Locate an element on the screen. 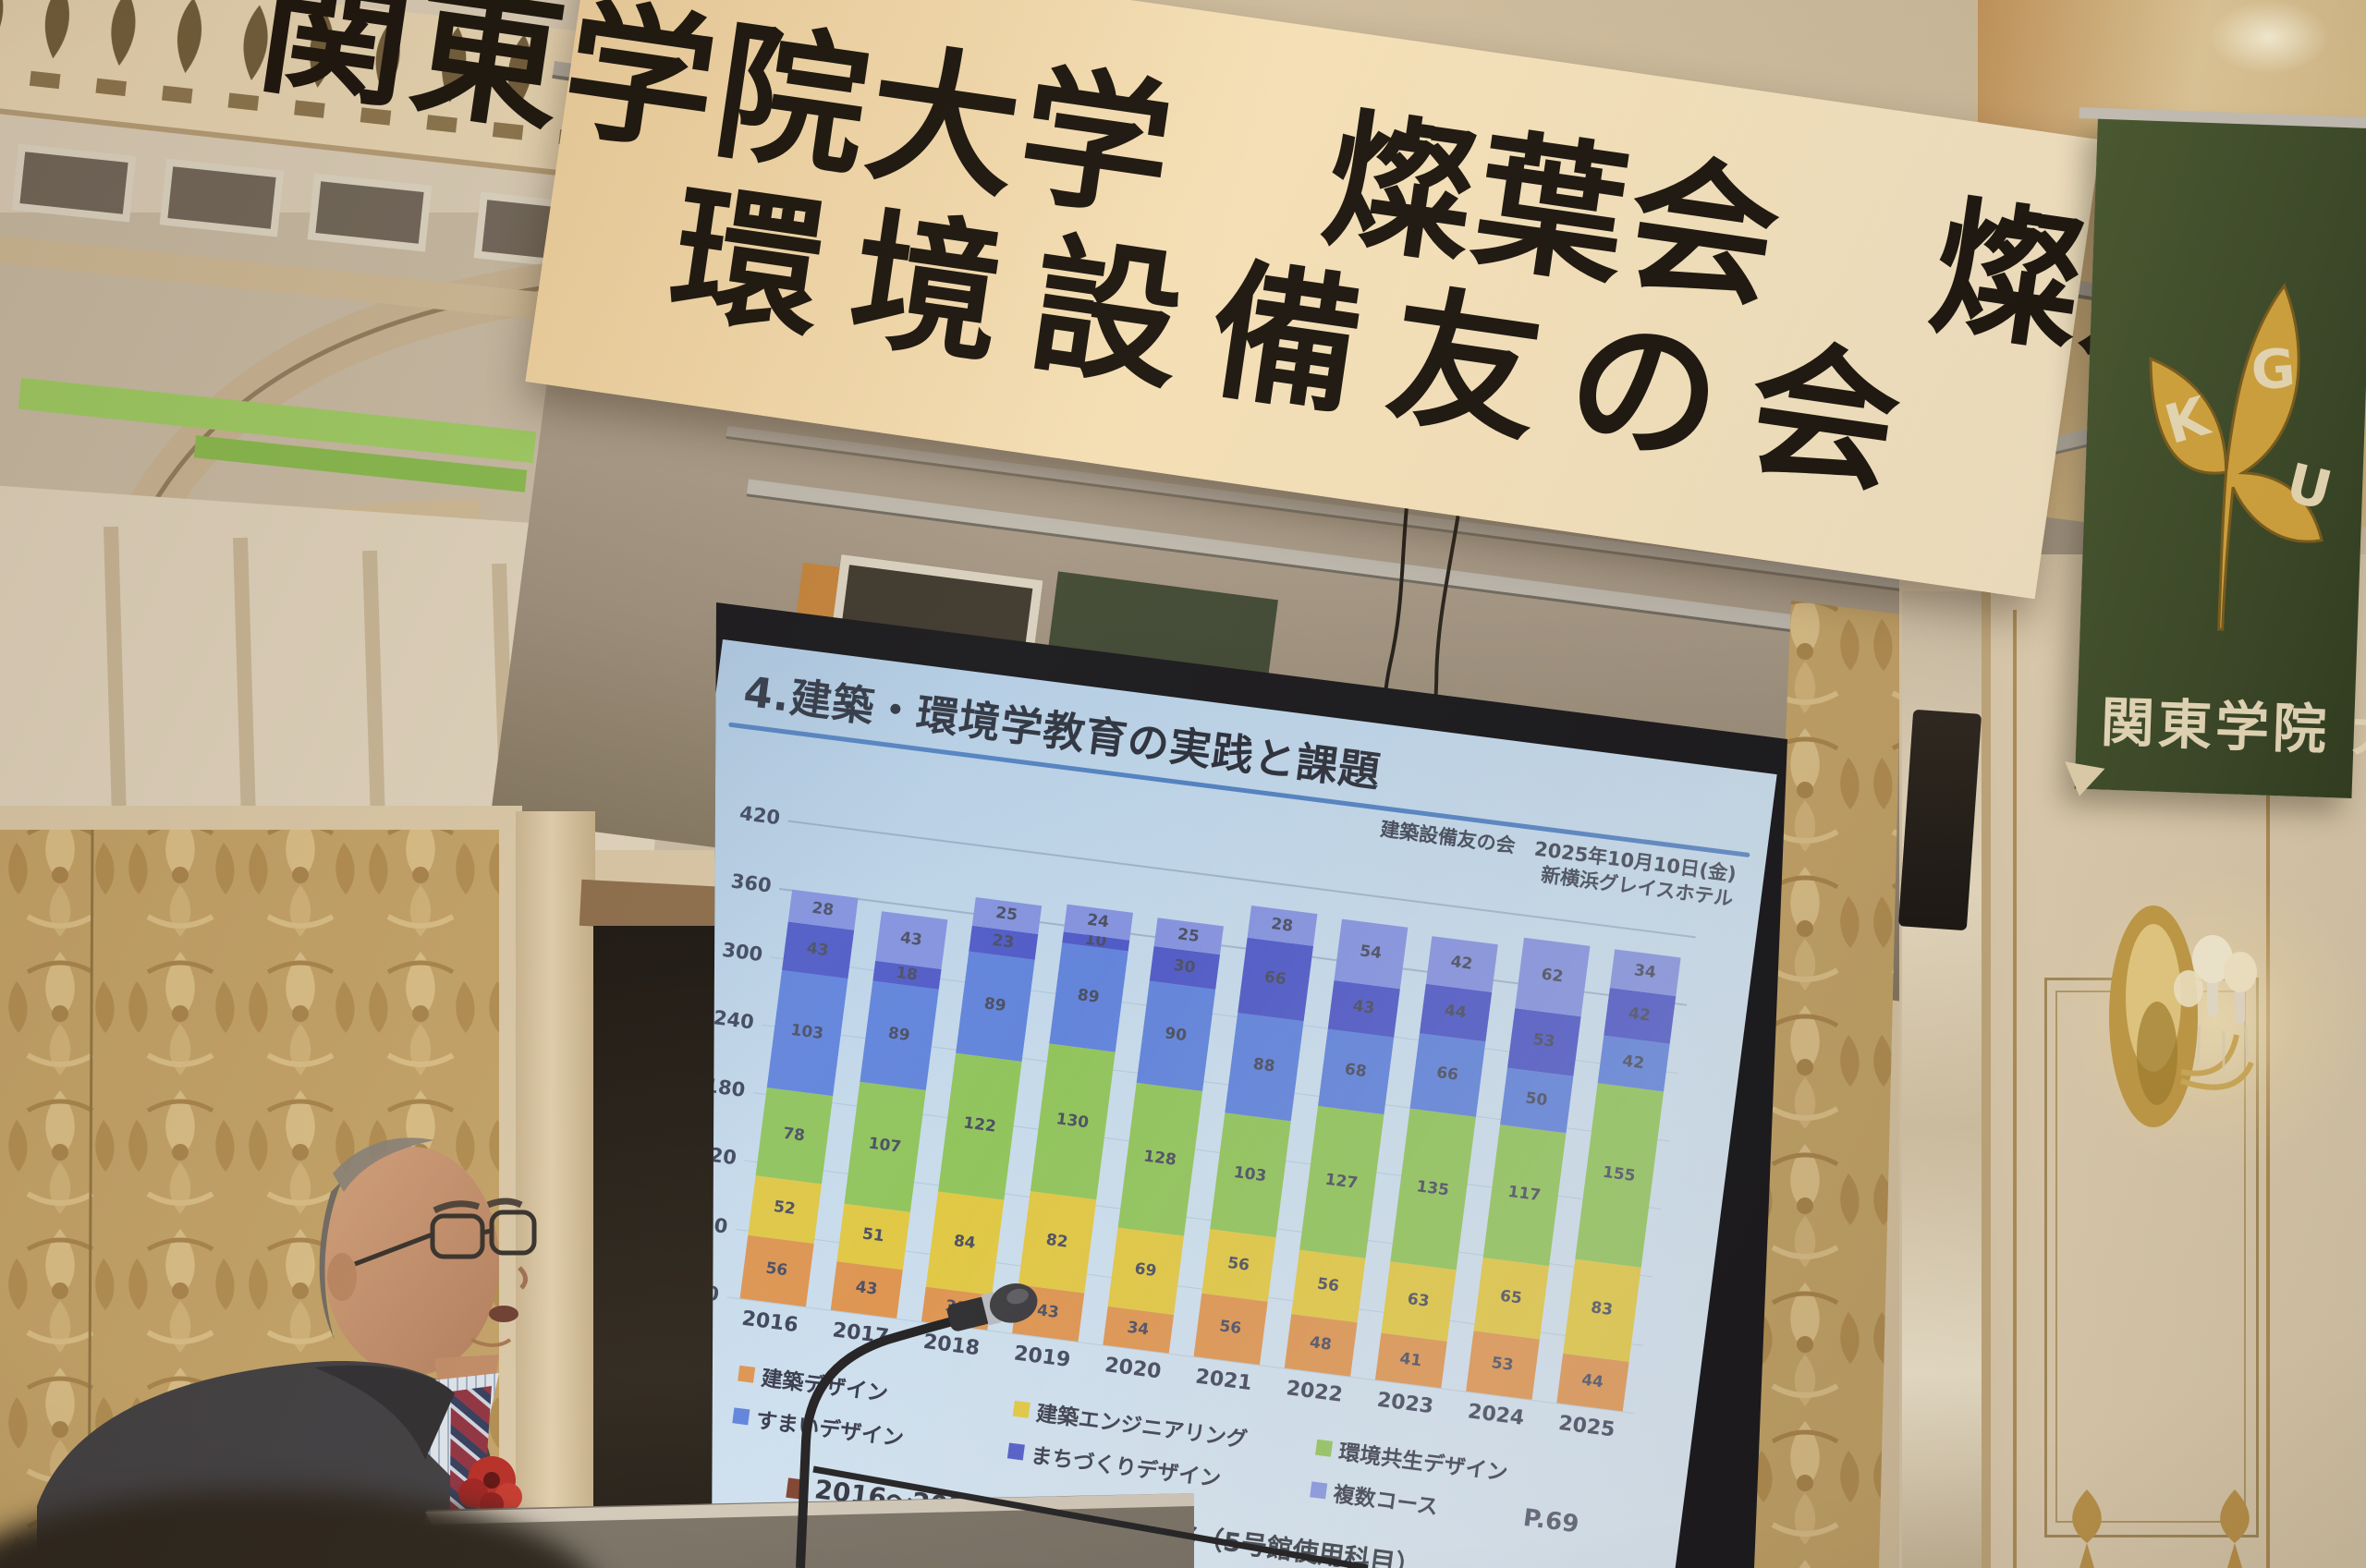 Image resolution: width=2366 pixels, height=1568 pixels. mic-capsule is located at coordinates (992, 1306).